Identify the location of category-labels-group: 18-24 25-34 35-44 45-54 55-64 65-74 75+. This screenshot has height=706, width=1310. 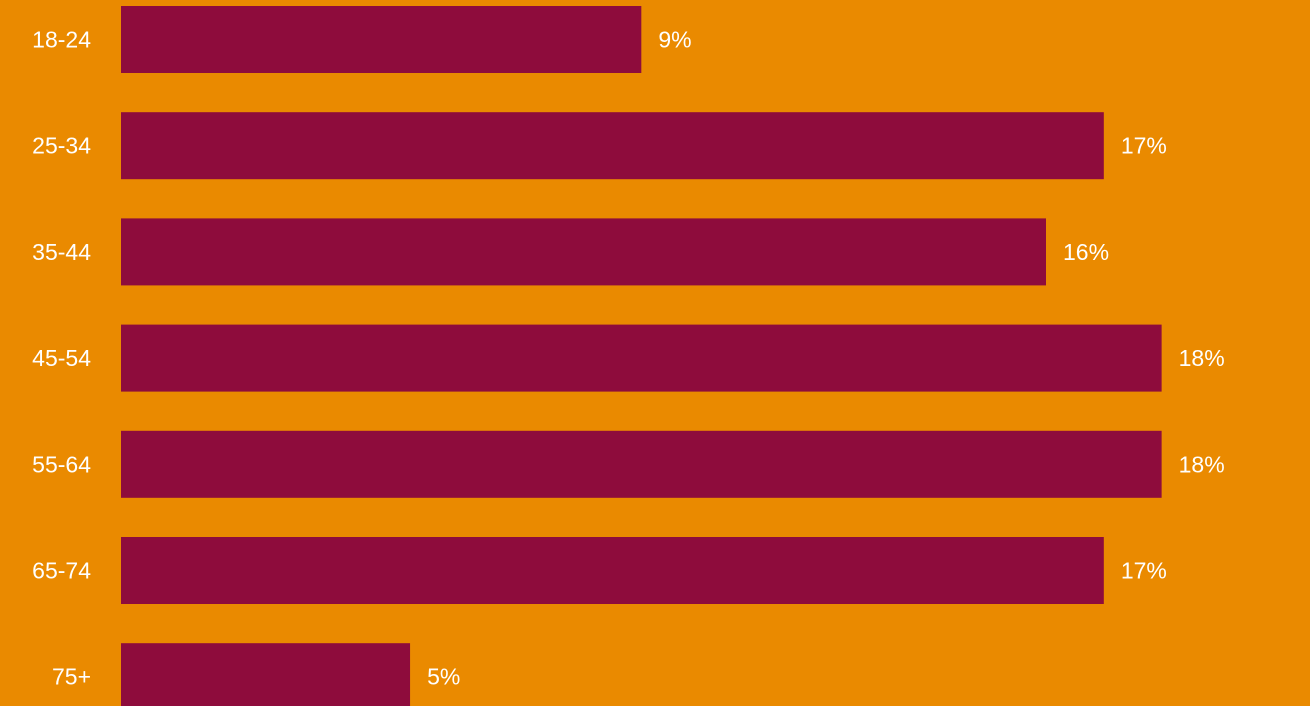
(61, 358).